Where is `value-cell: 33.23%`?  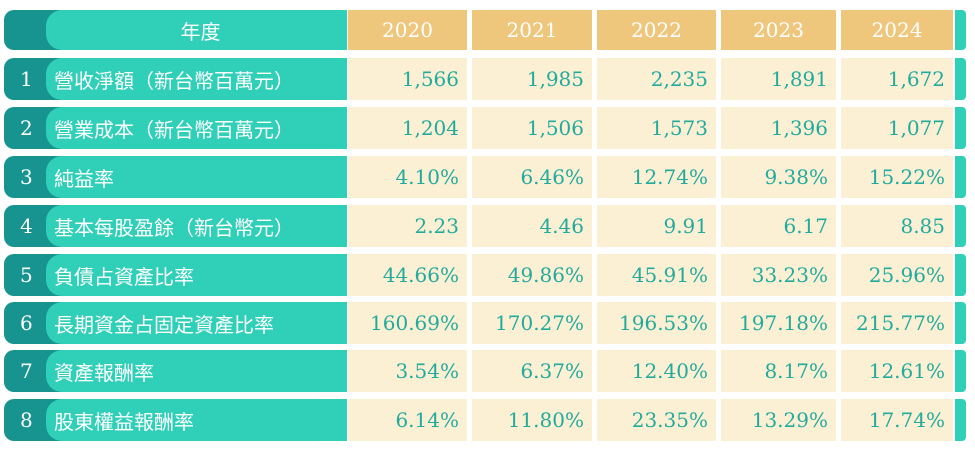
value-cell: 33.23% is located at coordinates (778, 275).